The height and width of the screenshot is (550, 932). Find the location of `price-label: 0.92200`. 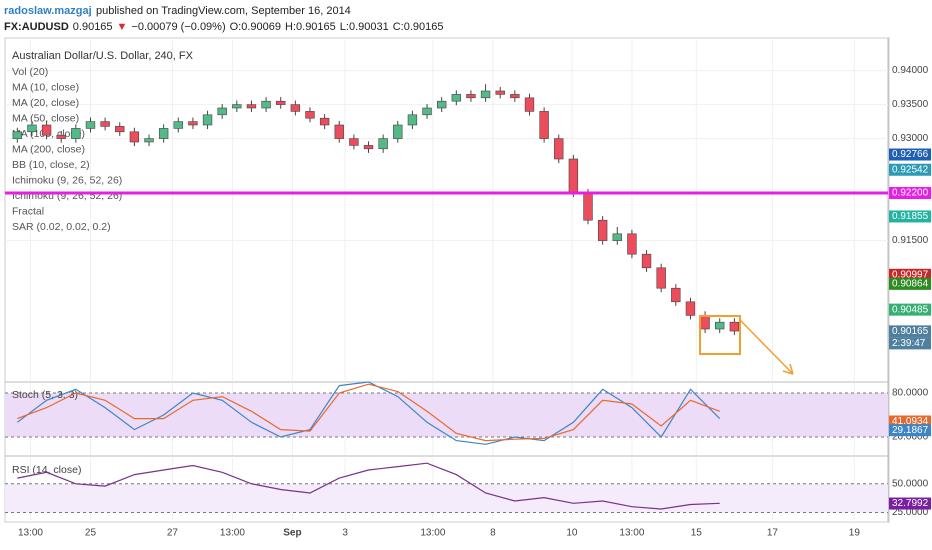

price-label: 0.92200 is located at coordinates (910, 193).